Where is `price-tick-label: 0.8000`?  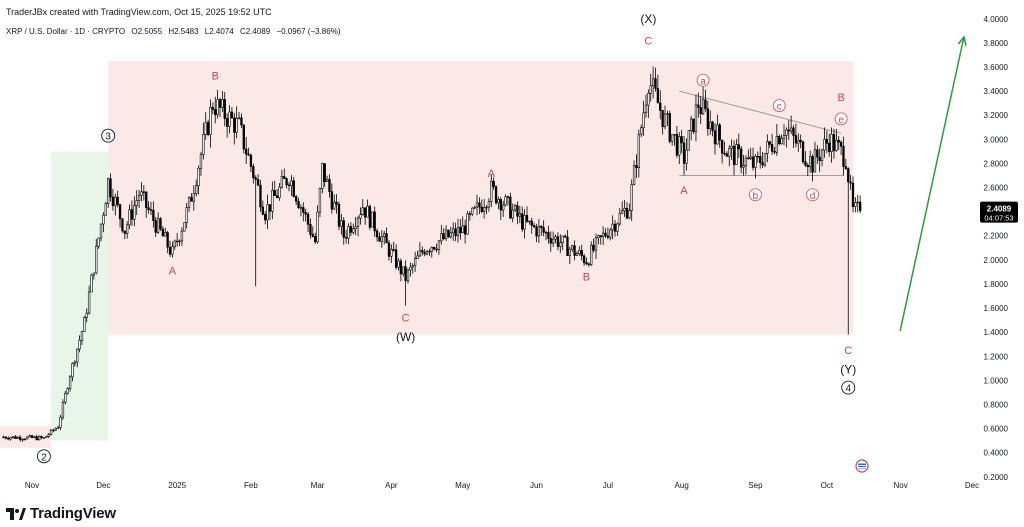
price-tick-label: 0.8000 is located at coordinates (996, 404).